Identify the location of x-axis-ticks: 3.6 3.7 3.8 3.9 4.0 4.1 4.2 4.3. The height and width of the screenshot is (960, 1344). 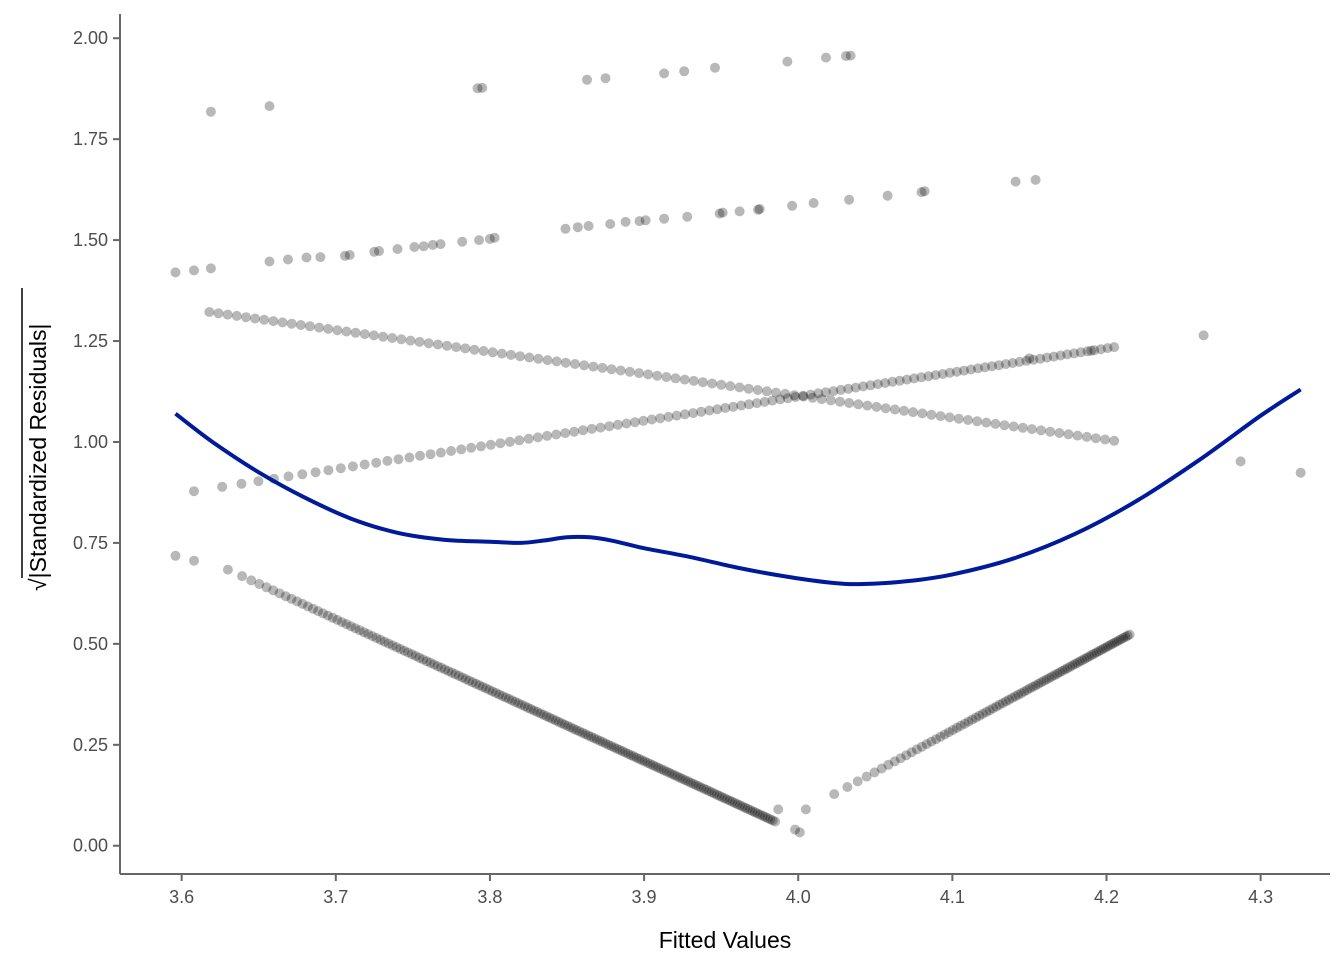
(721, 890).